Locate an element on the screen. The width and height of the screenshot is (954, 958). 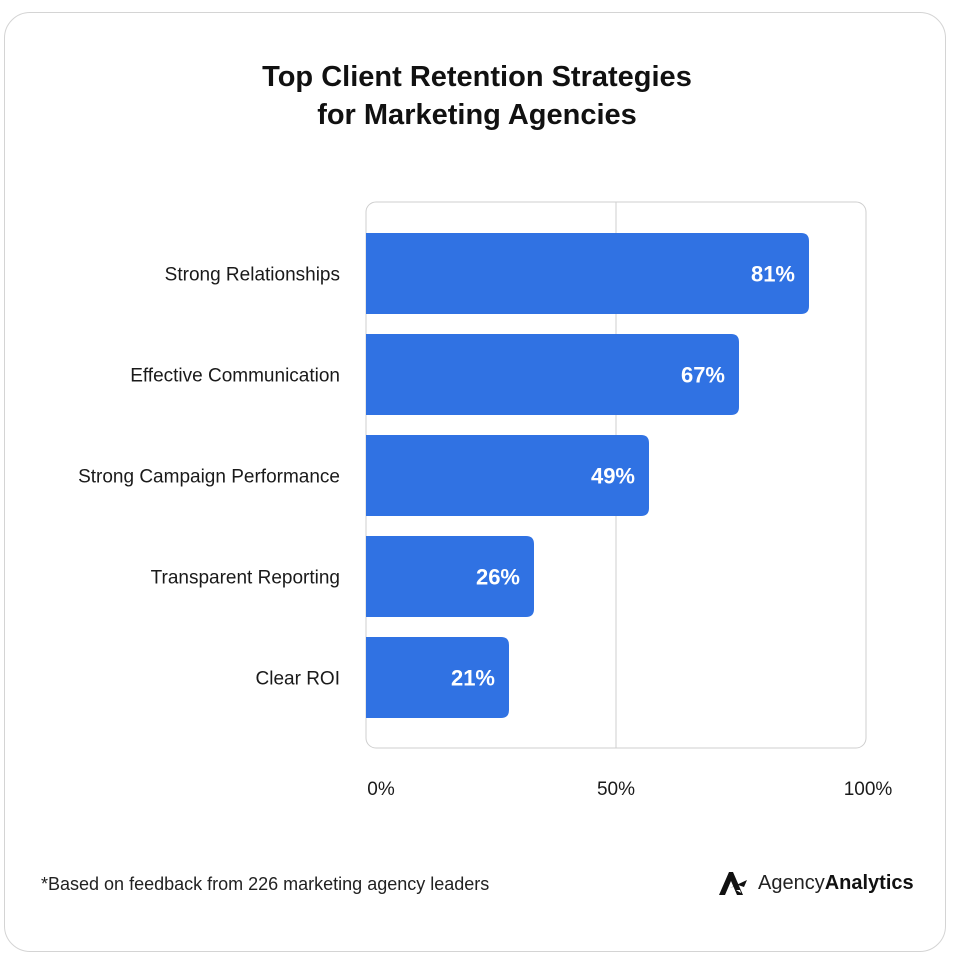
brand-logo: Agency Analytics is located at coordinates (815, 883).